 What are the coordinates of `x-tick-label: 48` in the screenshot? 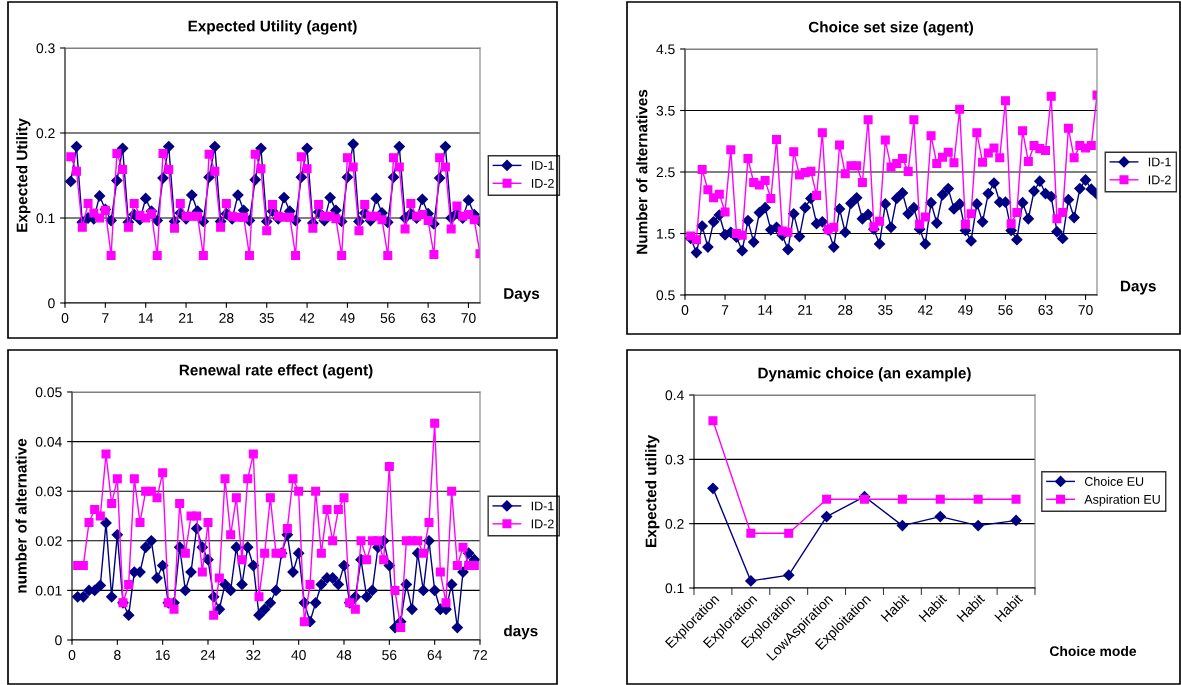 It's located at (344, 655).